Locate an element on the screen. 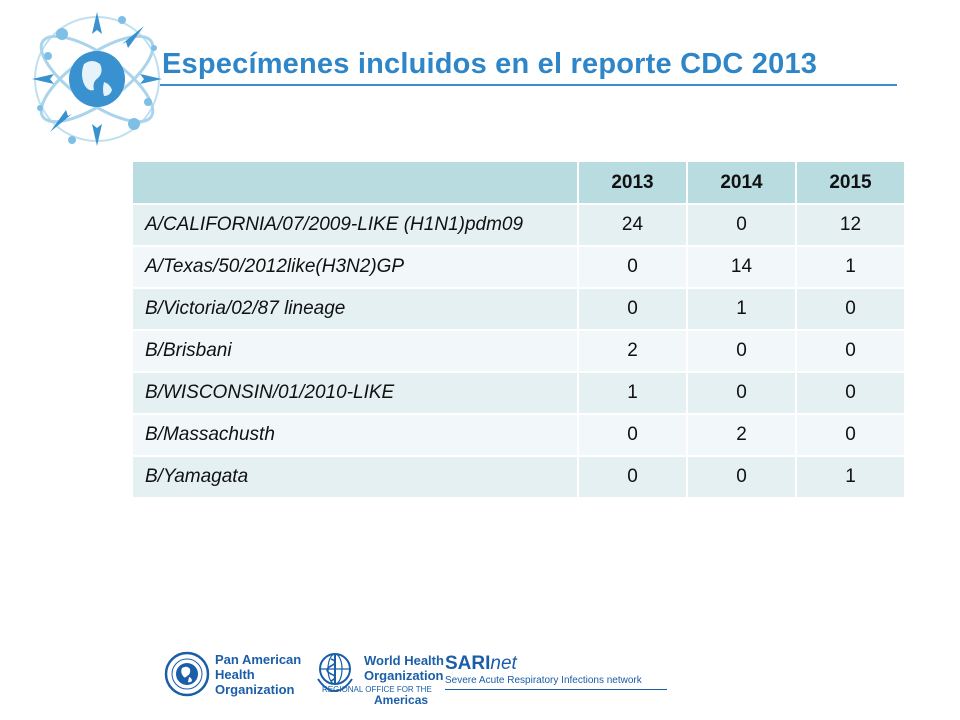  who-regional: REGIONAL OFFICE FOR THE is located at coordinates (377, 690).